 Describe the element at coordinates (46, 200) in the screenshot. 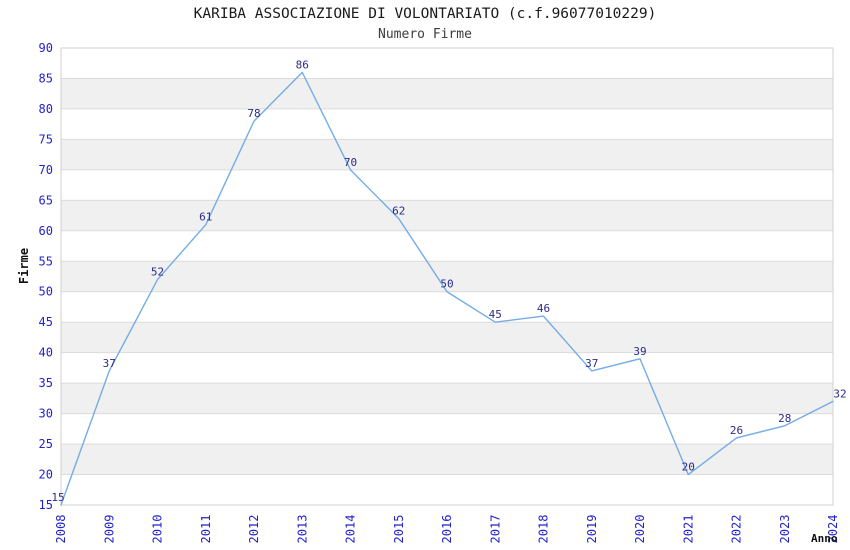

I see `y-tick-label: 65` at that location.